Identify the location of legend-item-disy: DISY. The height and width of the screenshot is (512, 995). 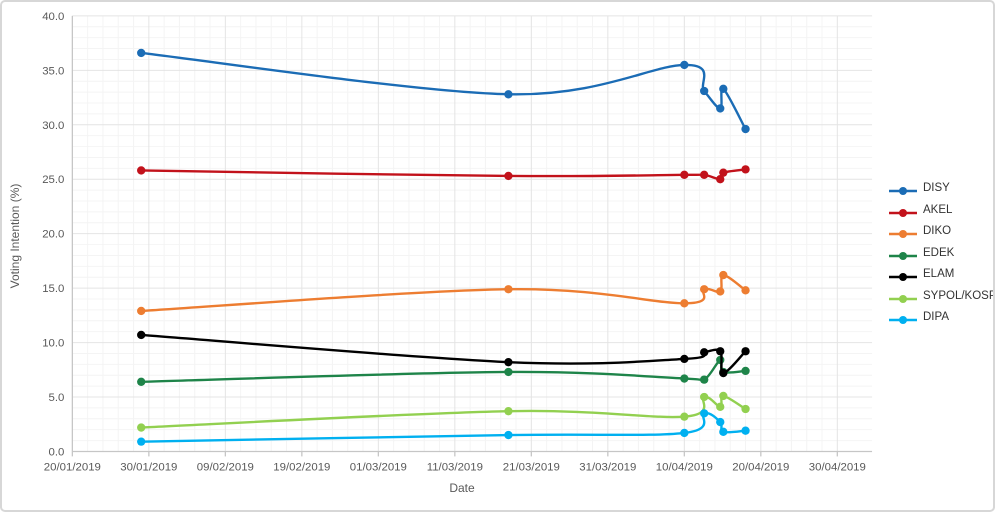
(940, 188).